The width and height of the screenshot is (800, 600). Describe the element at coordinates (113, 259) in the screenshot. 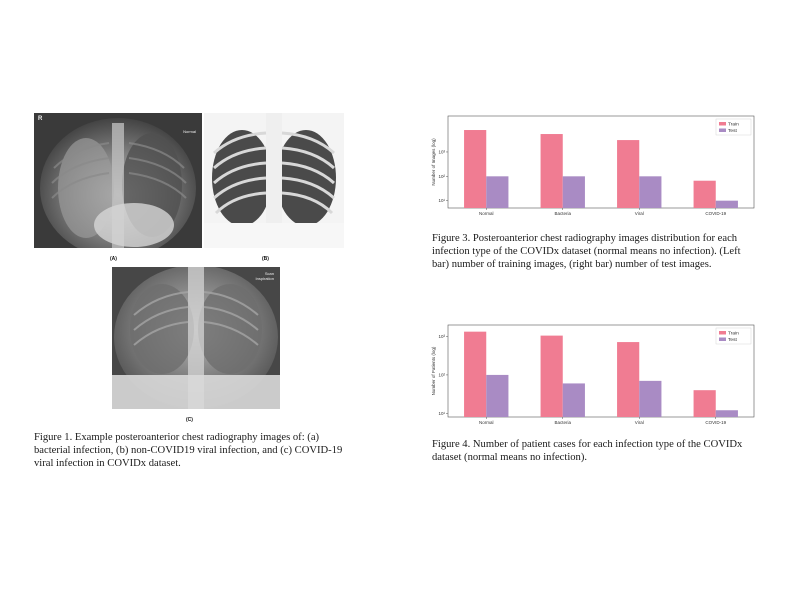

I see `panel-label-a: (A)` at that location.